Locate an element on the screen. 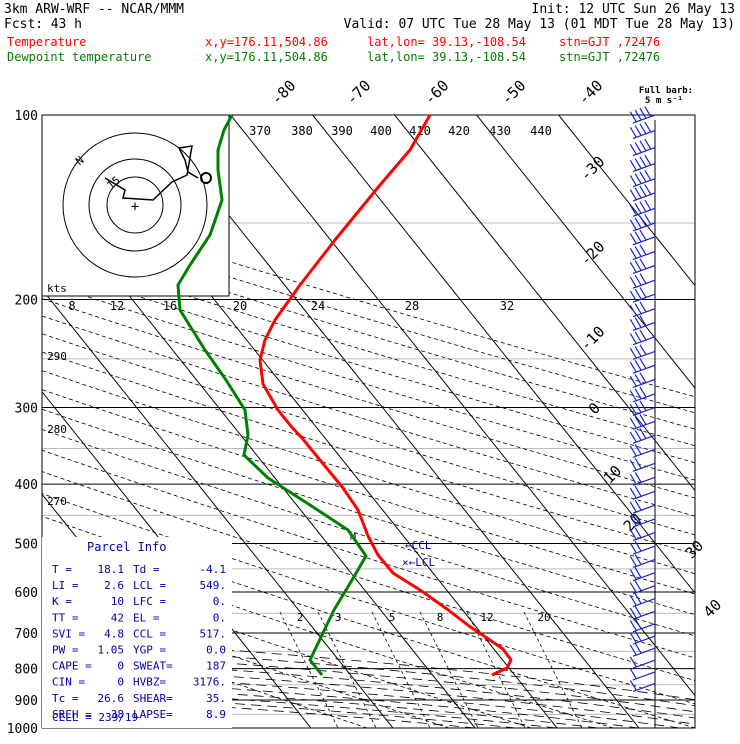 This screenshot has height=744, width=740. parcel-row: Tc = 26.6 SHEAR= 35. is located at coordinates (139, 698).